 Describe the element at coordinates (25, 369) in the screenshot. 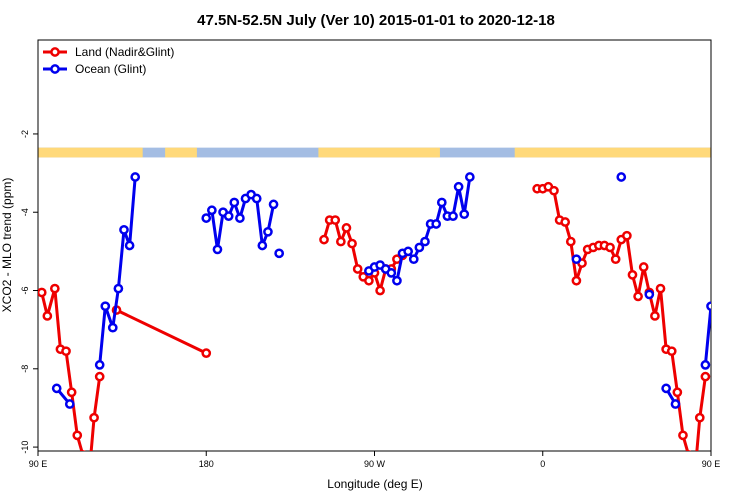

I see `y-tick-label: -8` at that location.